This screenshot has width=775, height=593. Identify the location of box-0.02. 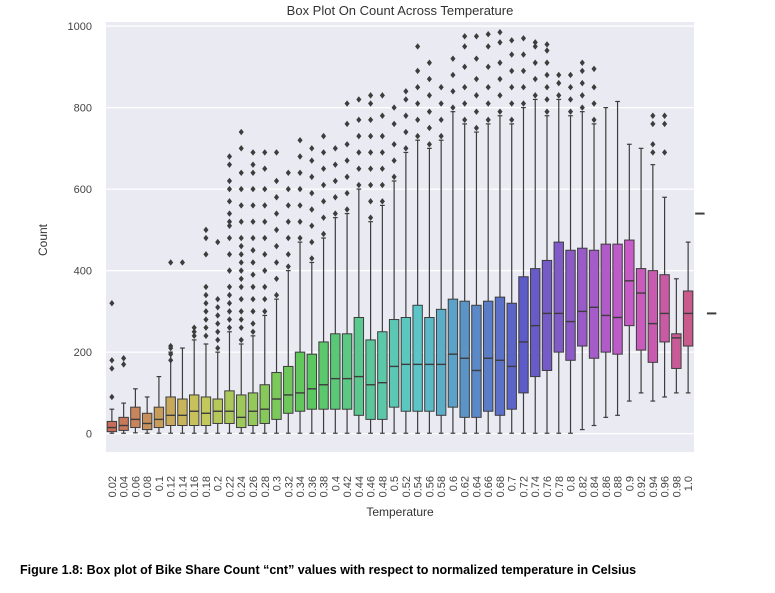
(112, 367).